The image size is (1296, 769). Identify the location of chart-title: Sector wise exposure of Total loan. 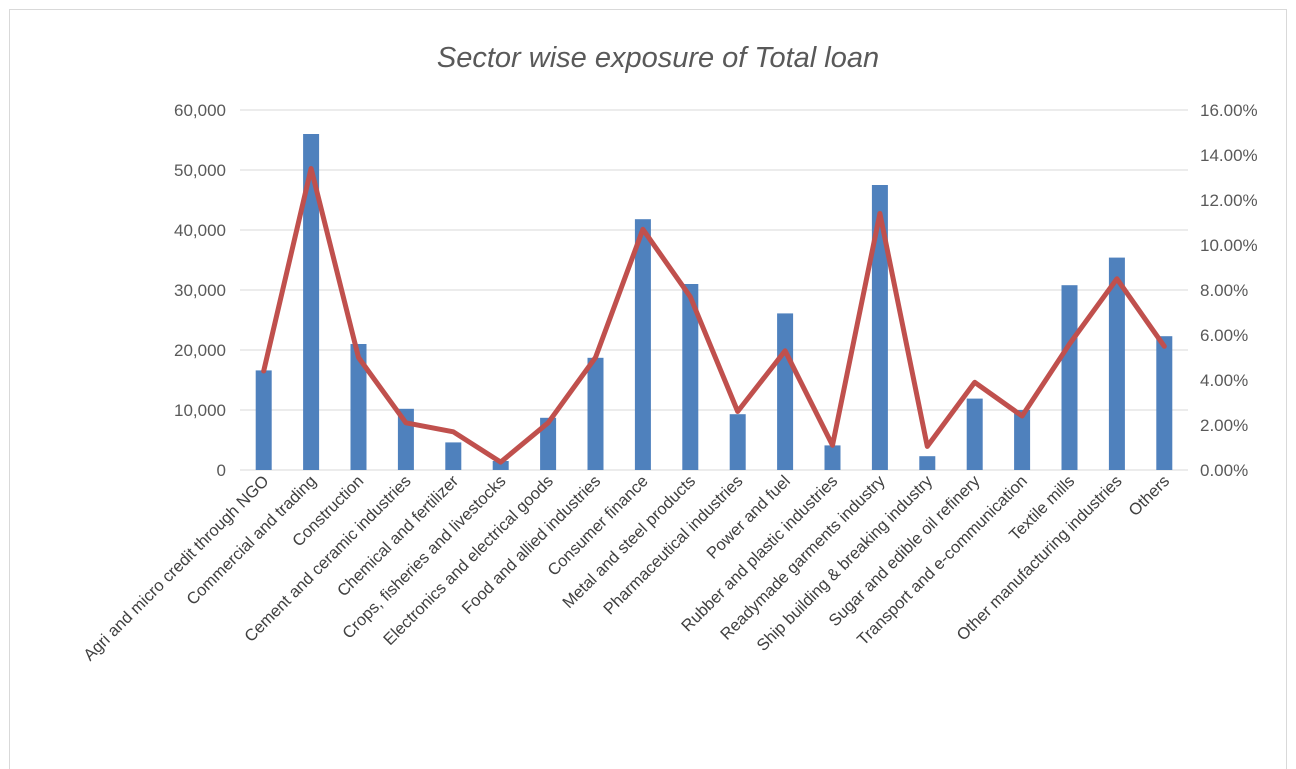
(658, 58).